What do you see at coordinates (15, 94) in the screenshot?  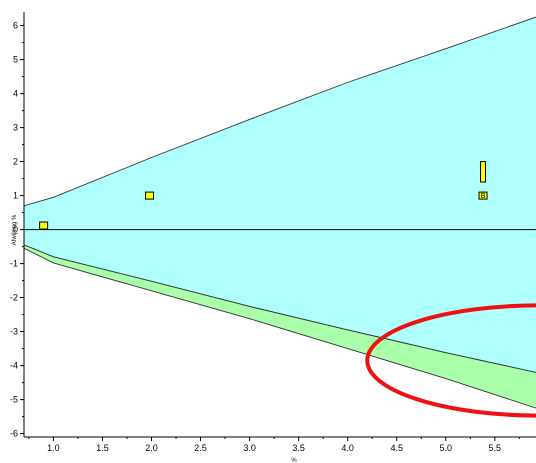 I see `y-tick-label-2: 4` at bounding box center [15, 94].